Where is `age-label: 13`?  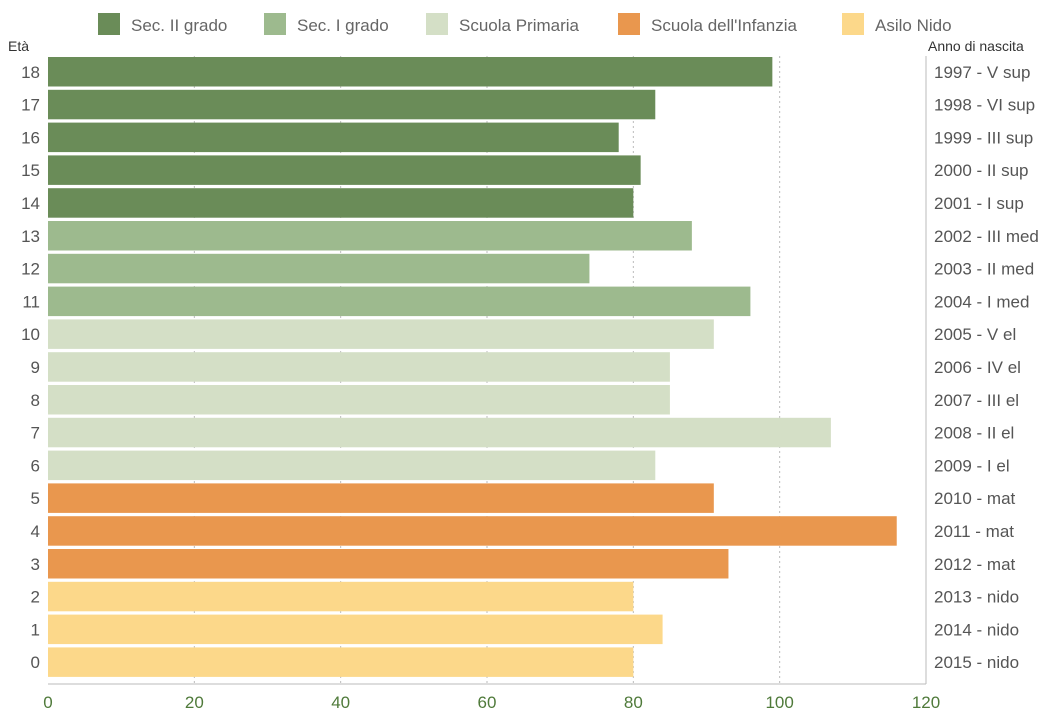 age-label: 13 is located at coordinates (30, 236).